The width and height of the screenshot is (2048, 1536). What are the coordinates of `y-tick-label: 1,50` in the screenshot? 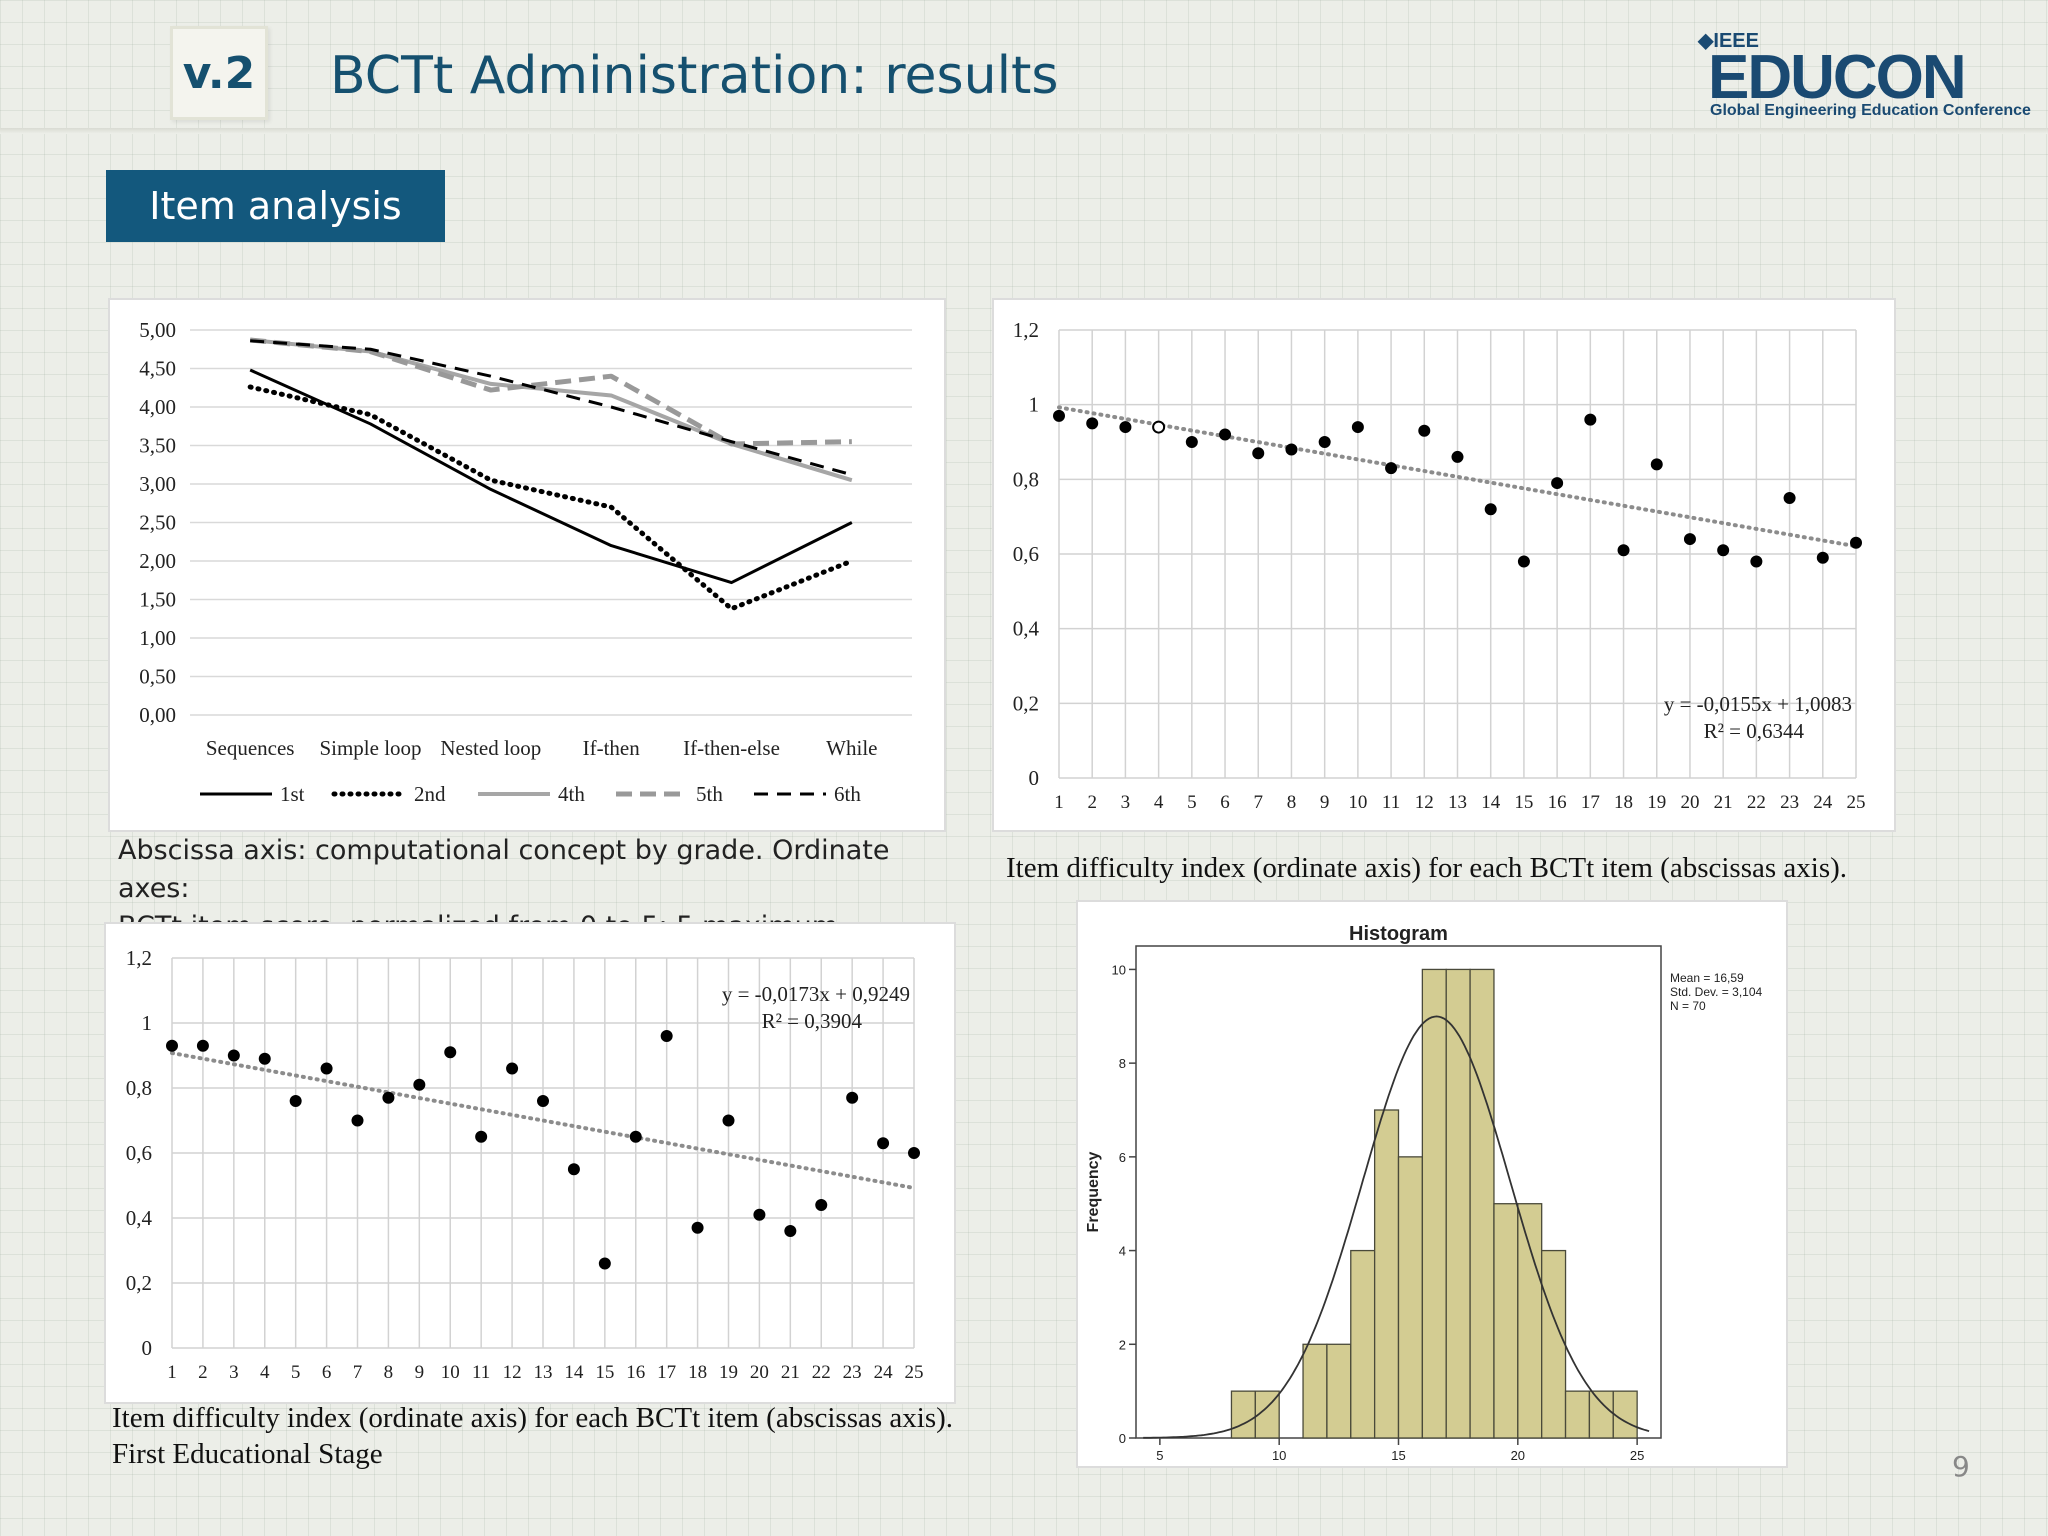 It's located at (157, 600).